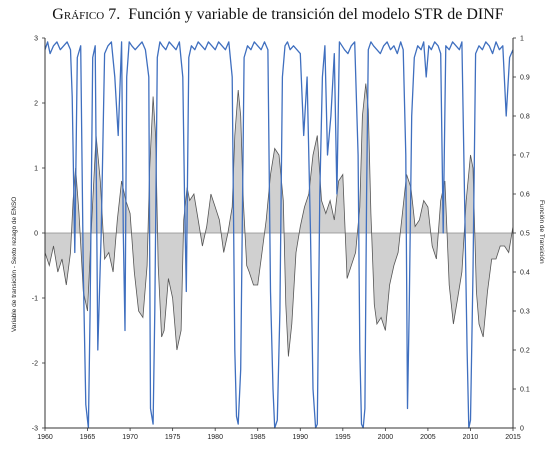 Image resolution: width=556 pixels, height=466 pixels. I want to click on x-tick-label: 2010, so click(471, 437).